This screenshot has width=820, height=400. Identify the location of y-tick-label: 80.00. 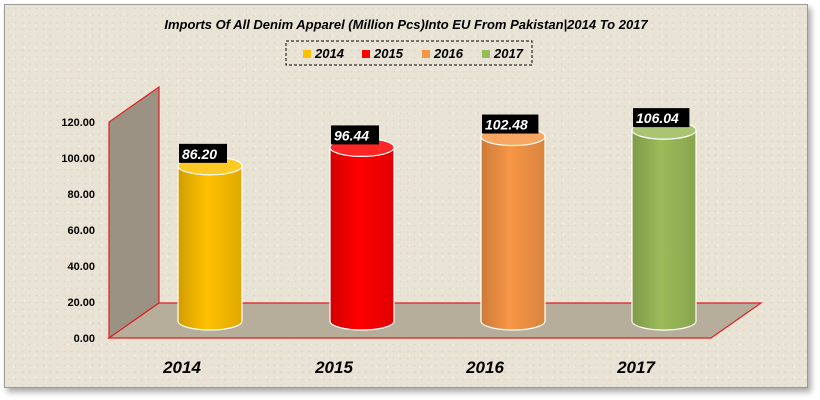
(81, 195).